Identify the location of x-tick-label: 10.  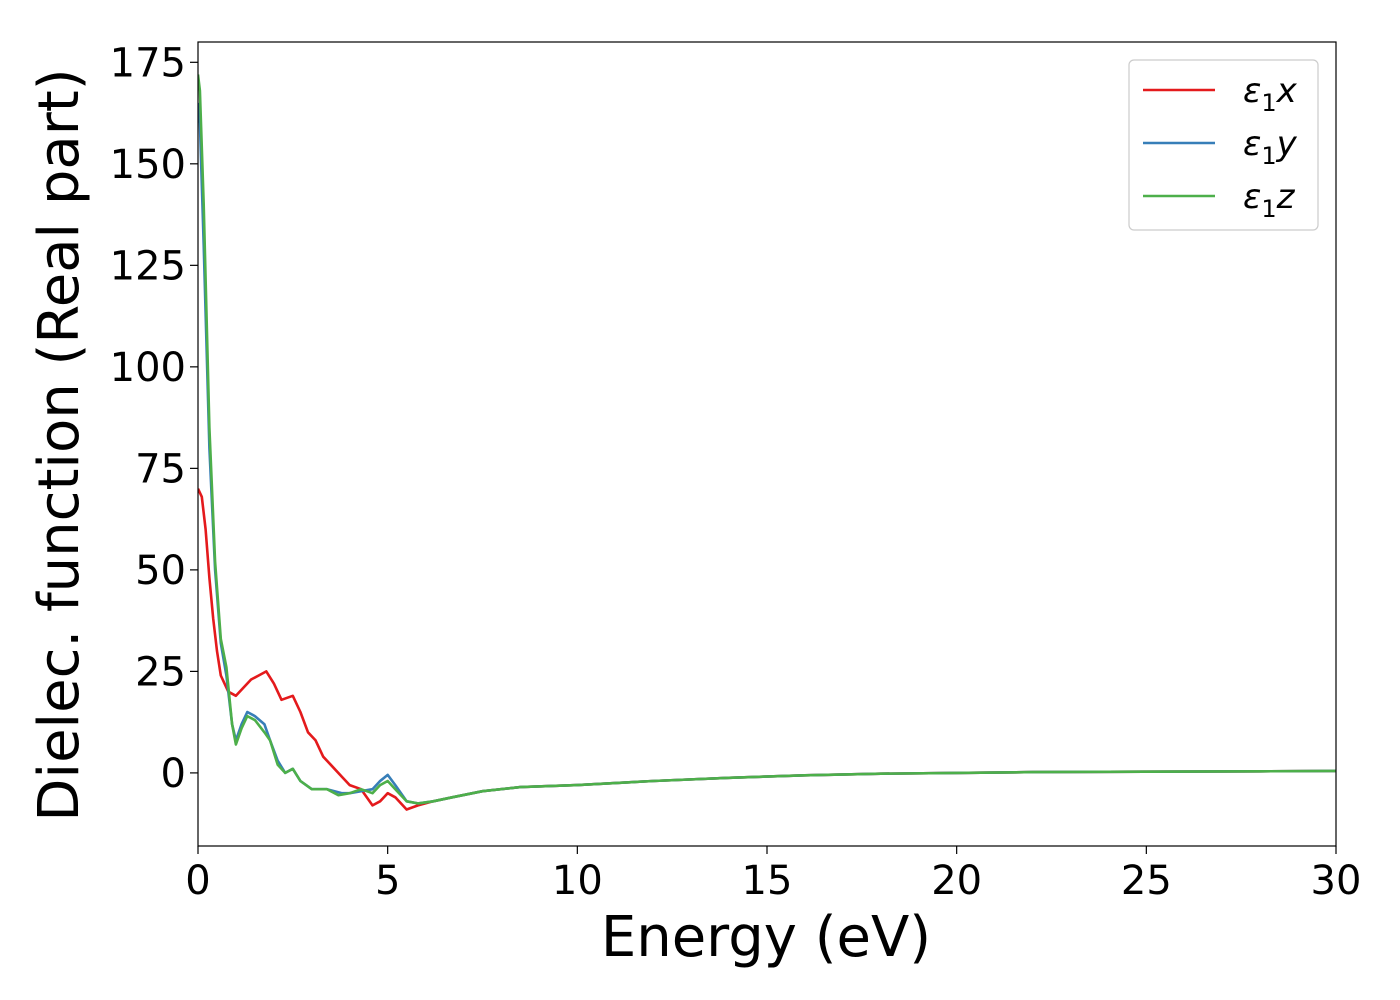
(577, 881).